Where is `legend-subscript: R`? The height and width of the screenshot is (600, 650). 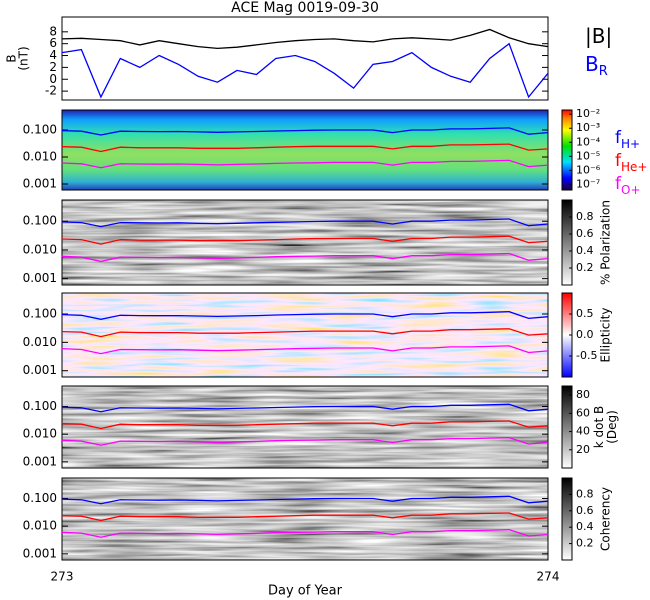 legend-subscript: R is located at coordinates (603, 71).